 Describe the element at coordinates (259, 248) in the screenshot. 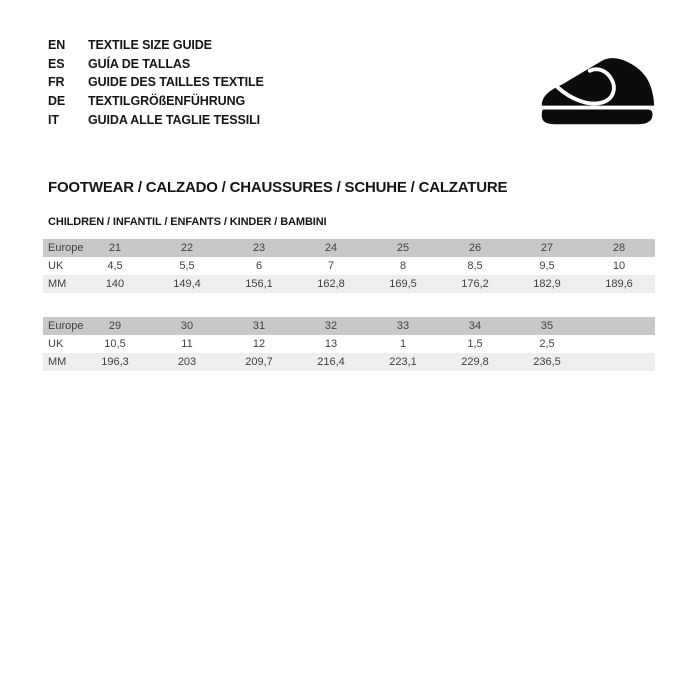

I see `size-cell: 23` at that location.